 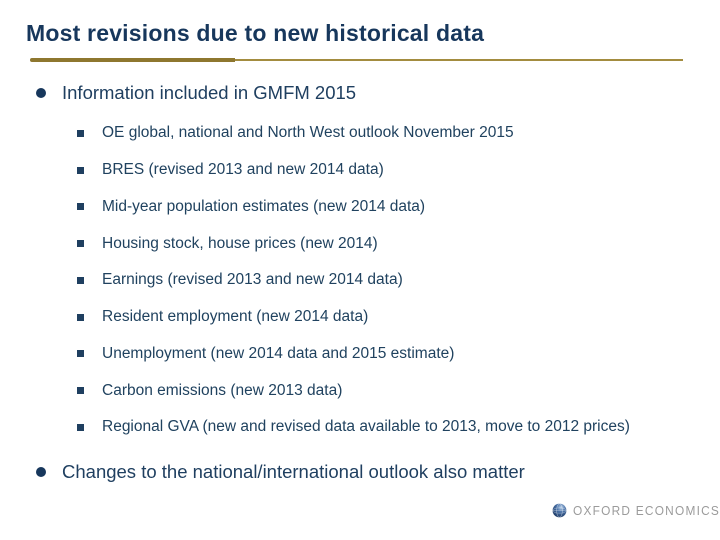 I want to click on title-divider, so click(x=356, y=60).